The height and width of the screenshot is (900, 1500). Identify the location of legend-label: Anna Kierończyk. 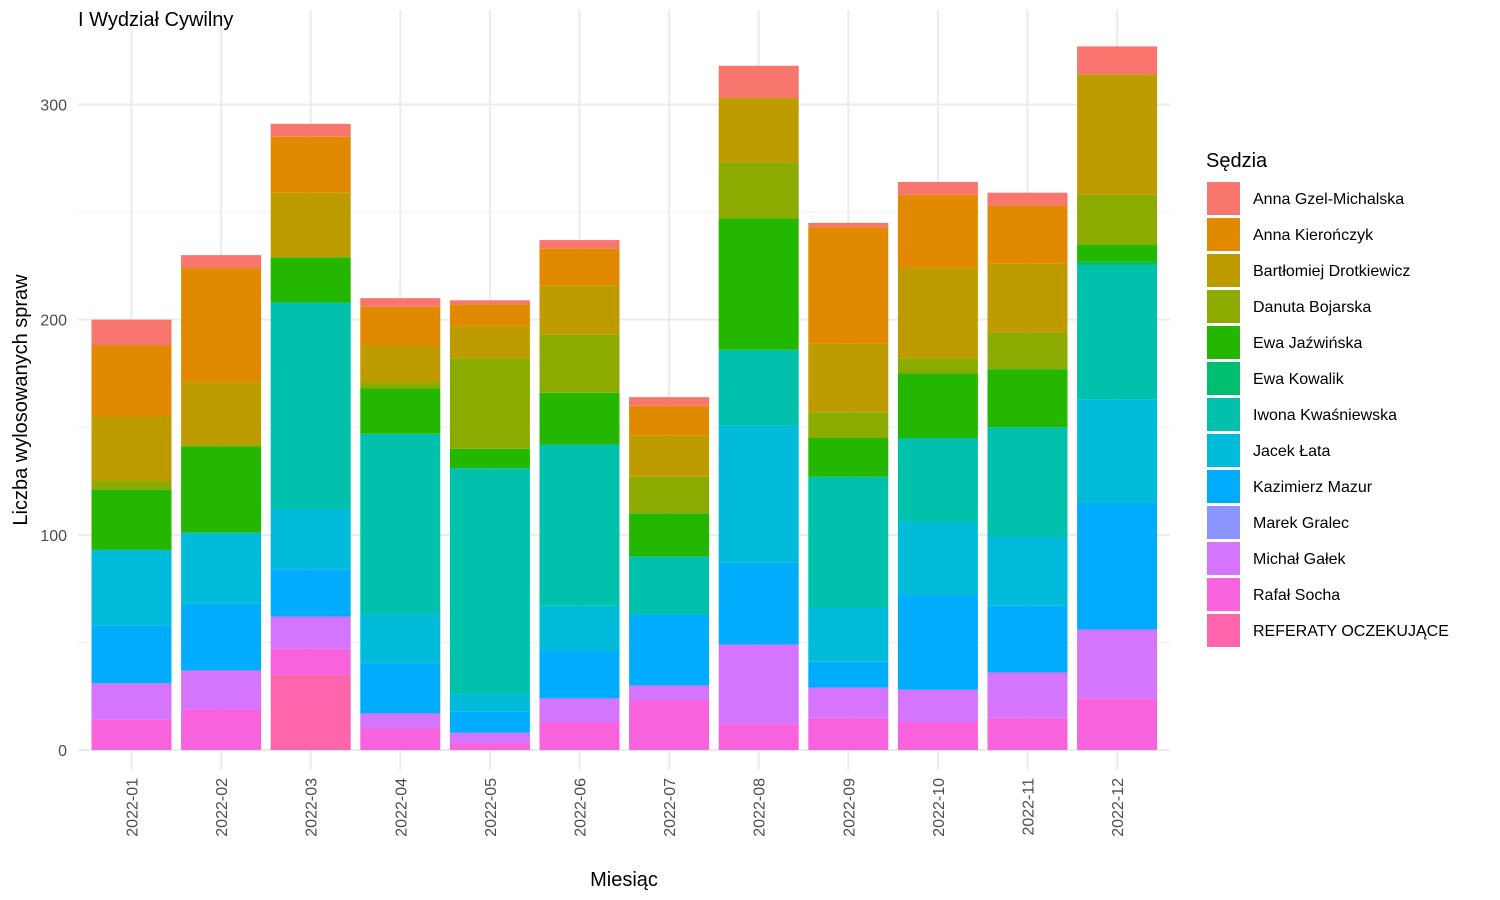
(1313, 235).